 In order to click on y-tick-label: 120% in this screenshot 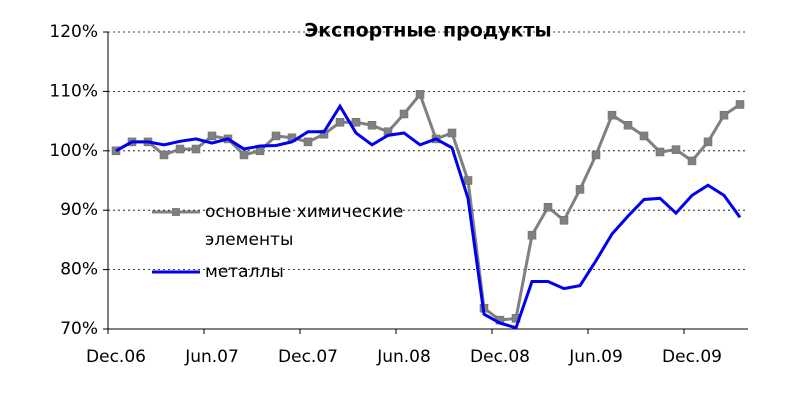, I will do `click(73, 32)`.